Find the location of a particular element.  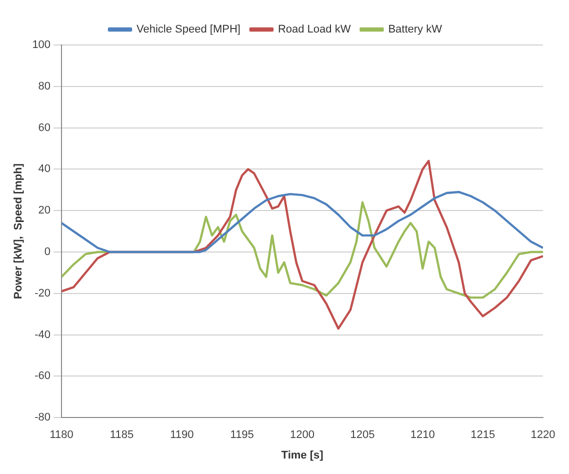

y-tick-label: 100 is located at coordinates (41, 45).